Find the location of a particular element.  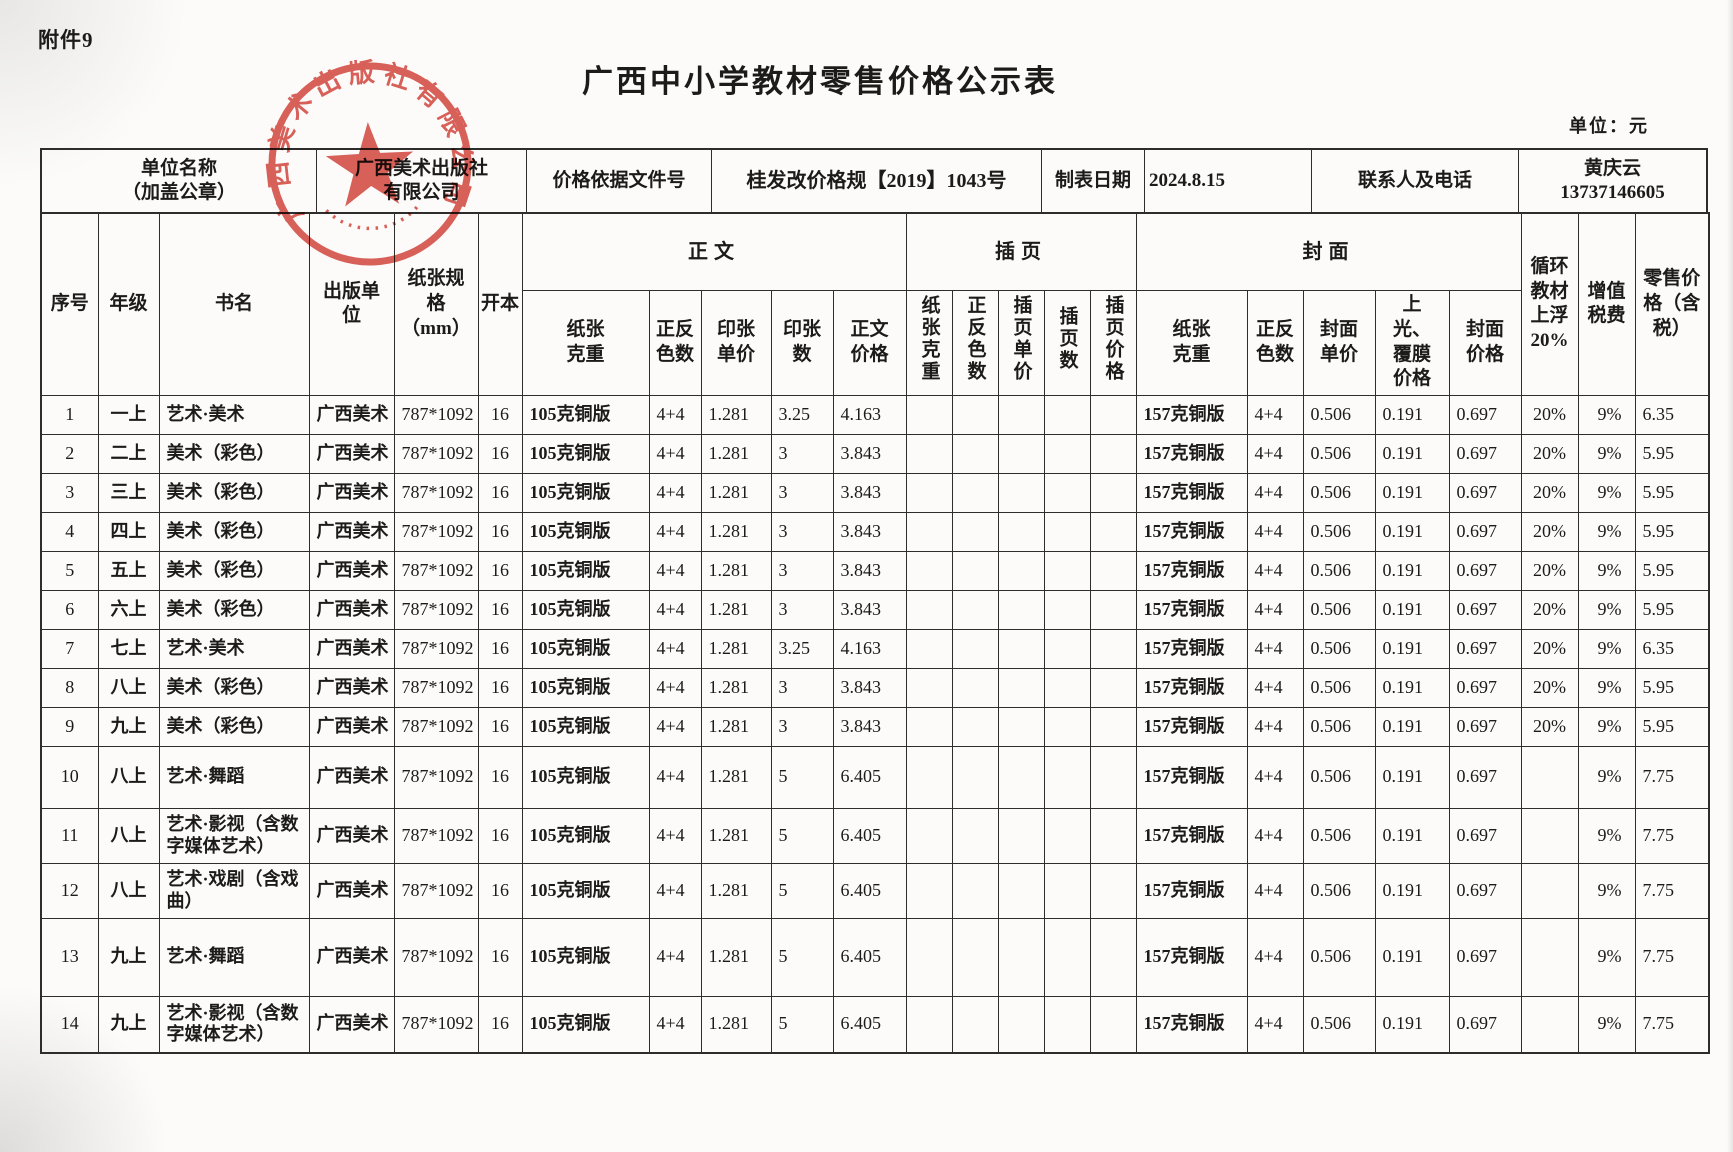

cell-seq: 11 is located at coordinates (69, 835).